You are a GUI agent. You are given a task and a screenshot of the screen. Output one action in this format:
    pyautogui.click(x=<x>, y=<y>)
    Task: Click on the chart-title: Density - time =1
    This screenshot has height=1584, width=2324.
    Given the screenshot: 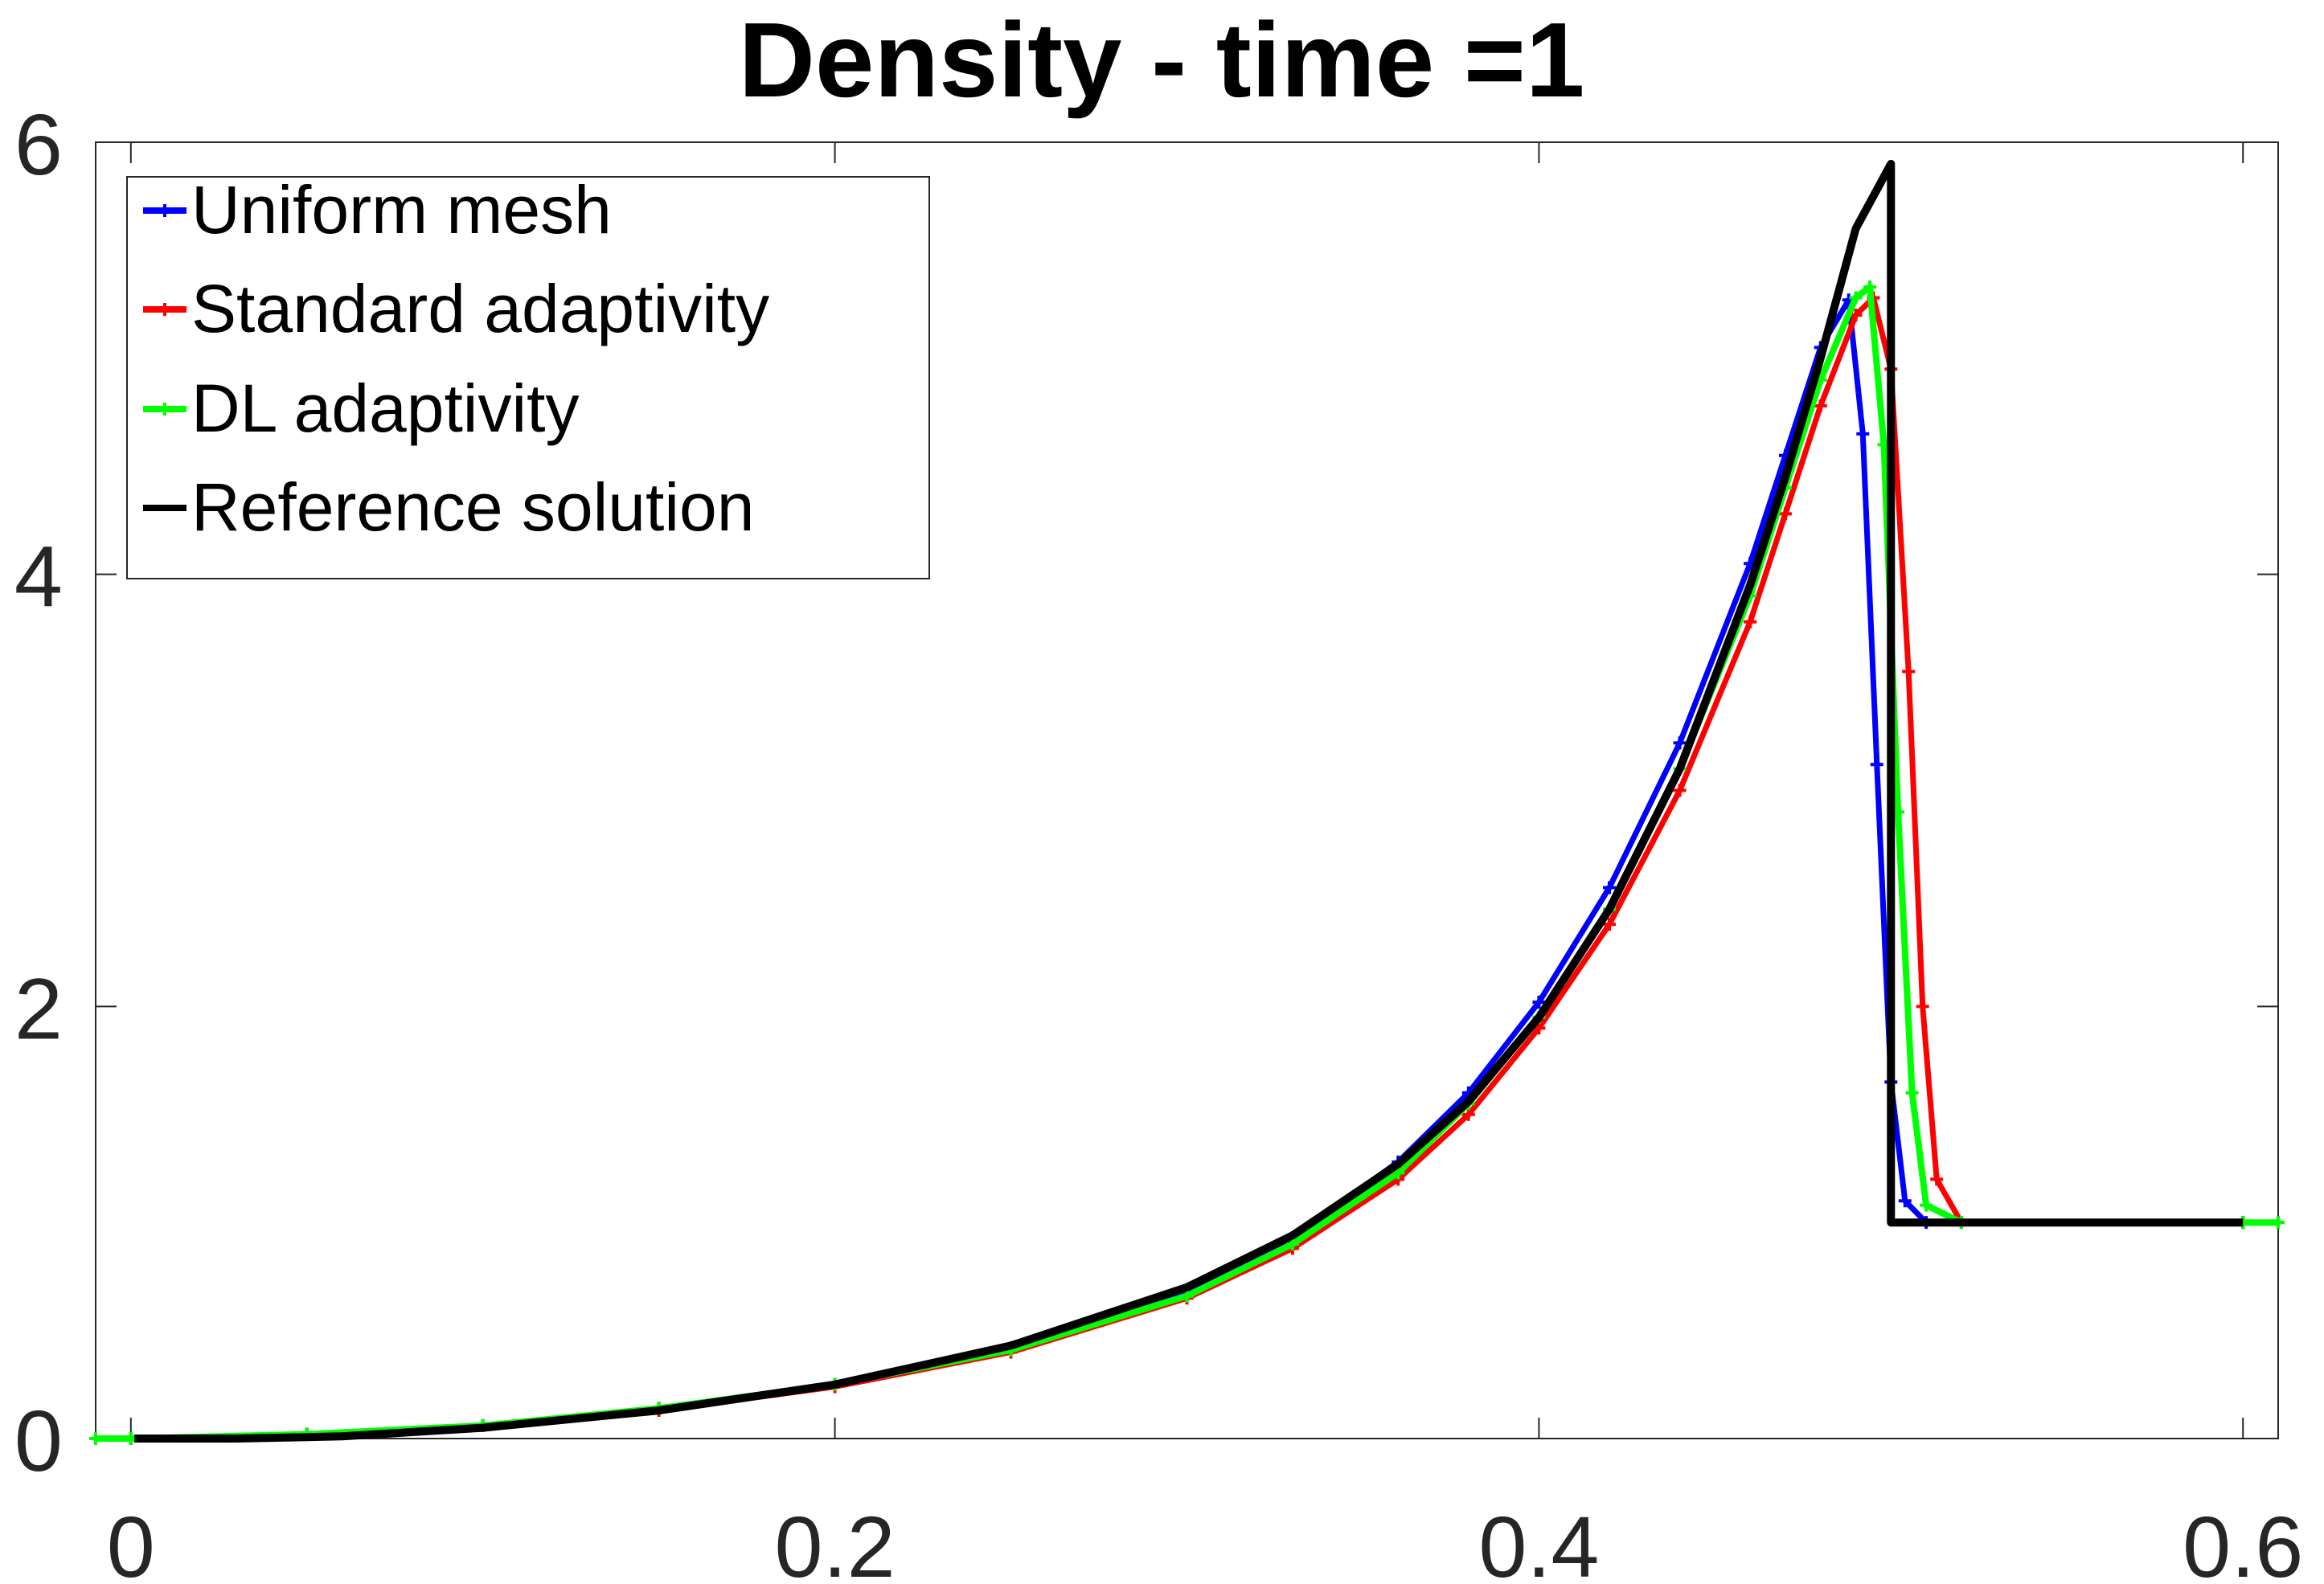 What is the action you would take?
    pyautogui.click(x=1162, y=60)
    